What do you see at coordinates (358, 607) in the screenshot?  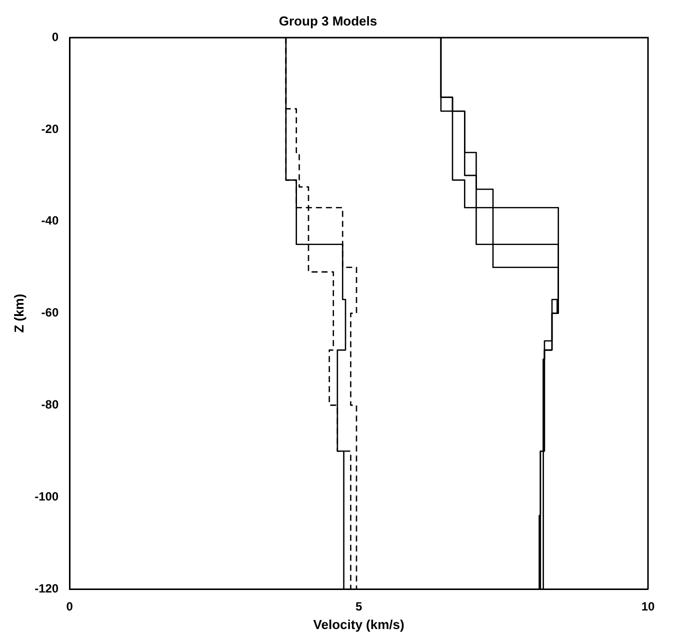 I see `x-tick-label: 5` at bounding box center [358, 607].